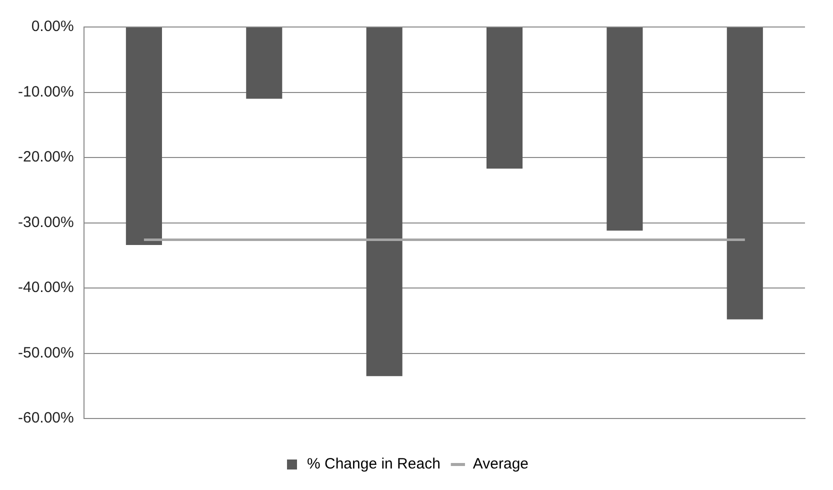  What do you see at coordinates (46, 157) in the screenshot?
I see `y-tick-label: -20.00%` at bounding box center [46, 157].